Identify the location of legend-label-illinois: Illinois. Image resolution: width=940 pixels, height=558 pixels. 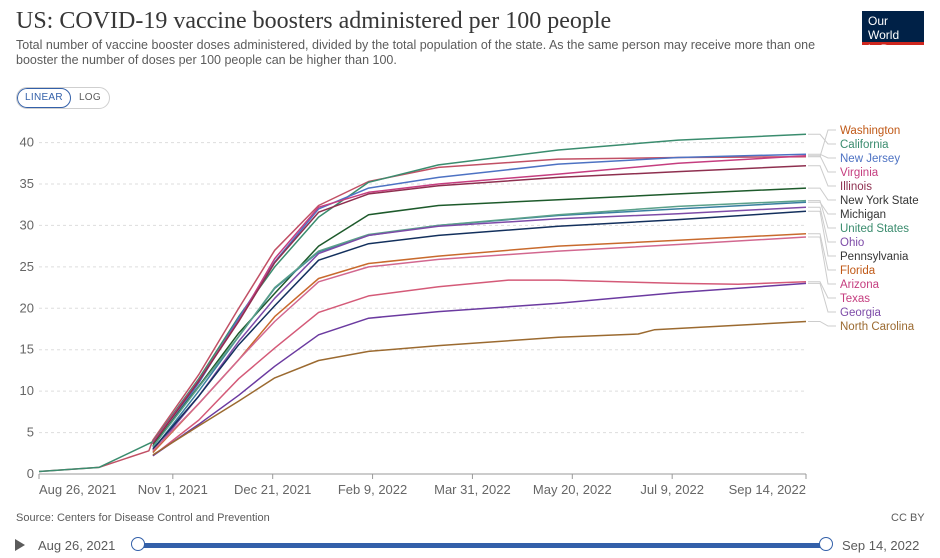
(856, 187).